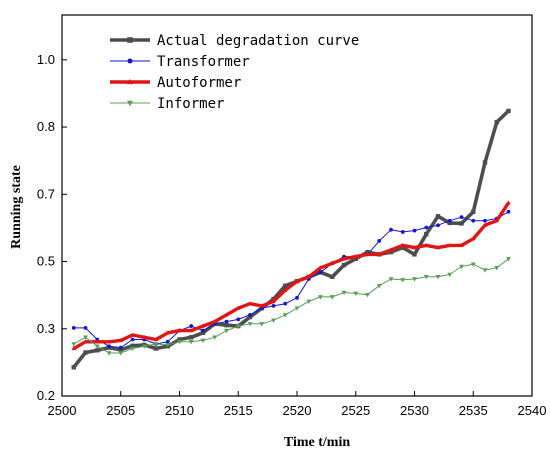  I want to click on legend-item: Autoformer, so click(175, 83).